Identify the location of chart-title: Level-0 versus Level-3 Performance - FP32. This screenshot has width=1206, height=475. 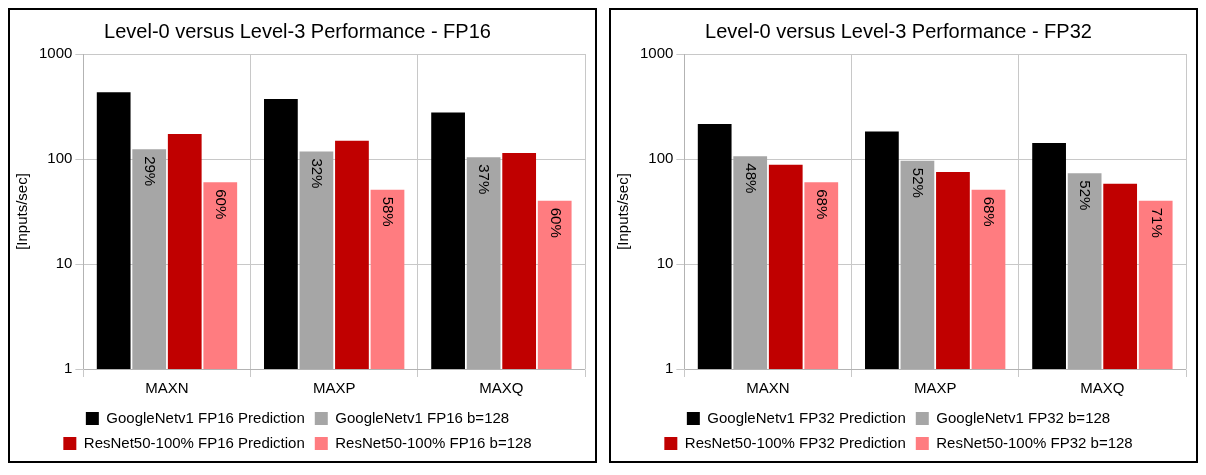
(898, 30).